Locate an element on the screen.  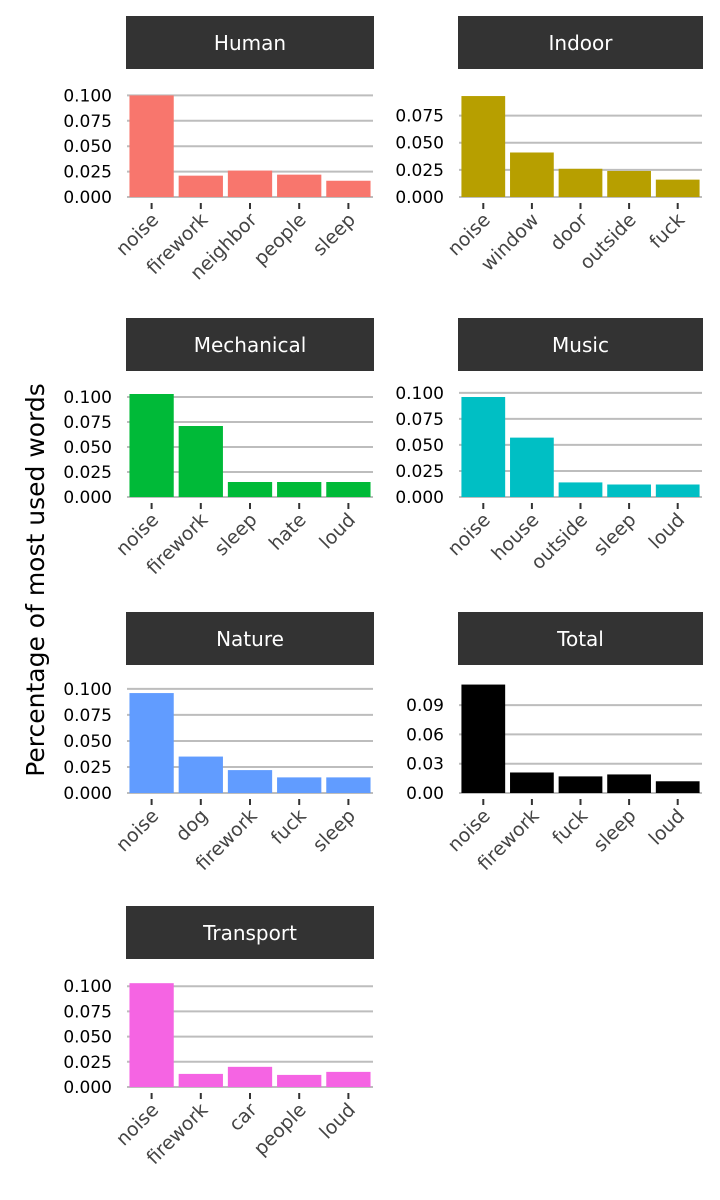
bar-neighbor is located at coordinates (250, 183).